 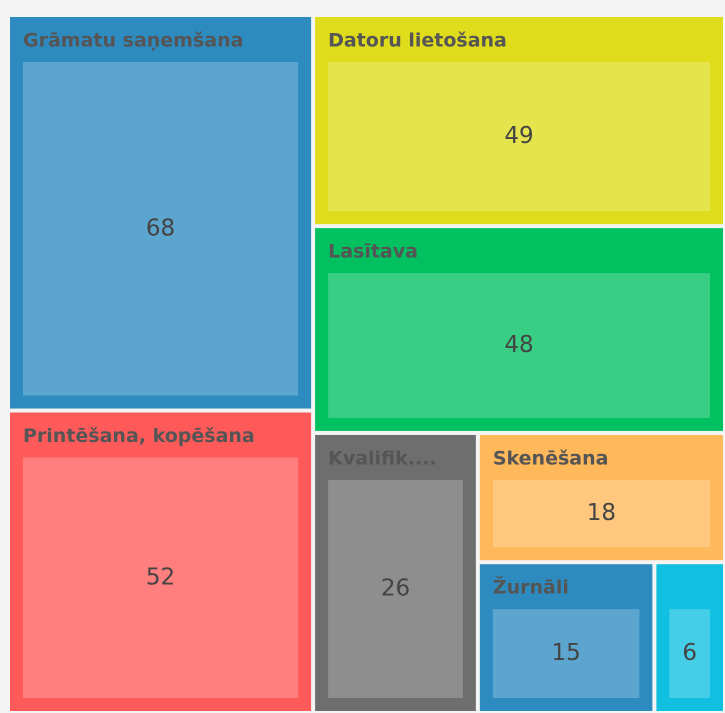 What do you see at coordinates (551, 458) in the screenshot?
I see `tile-label: Skenēšana` at bounding box center [551, 458].